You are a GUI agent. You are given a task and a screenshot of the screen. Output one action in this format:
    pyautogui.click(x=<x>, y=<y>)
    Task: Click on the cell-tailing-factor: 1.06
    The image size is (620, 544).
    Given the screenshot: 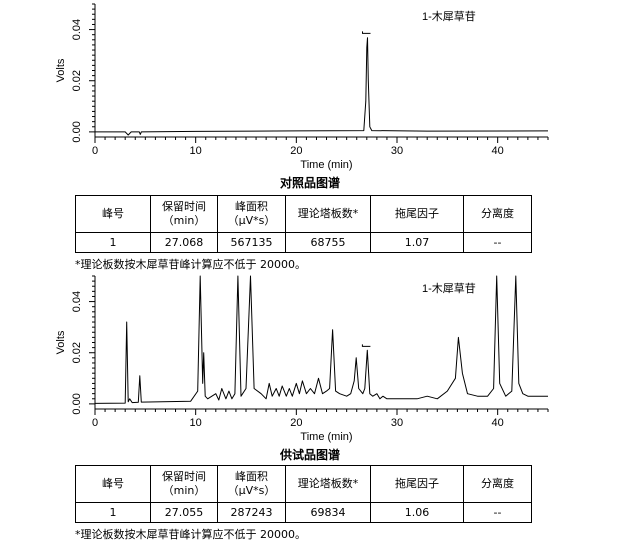 What is the action you would take?
    pyautogui.click(x=417, y=512)
    